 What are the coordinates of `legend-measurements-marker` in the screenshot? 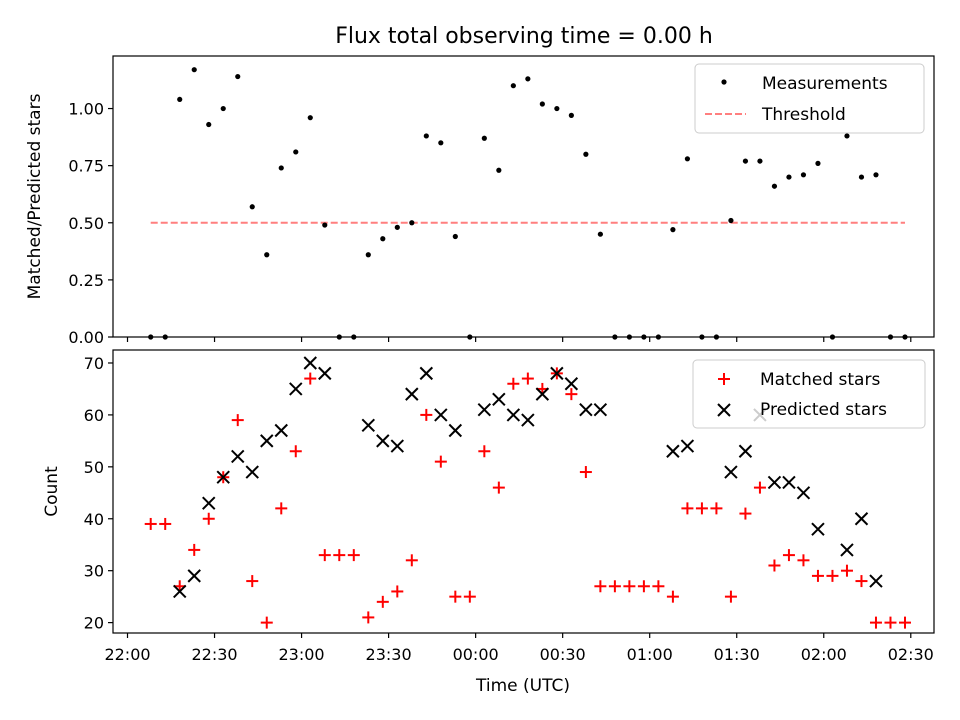 It's located at (724, 82).